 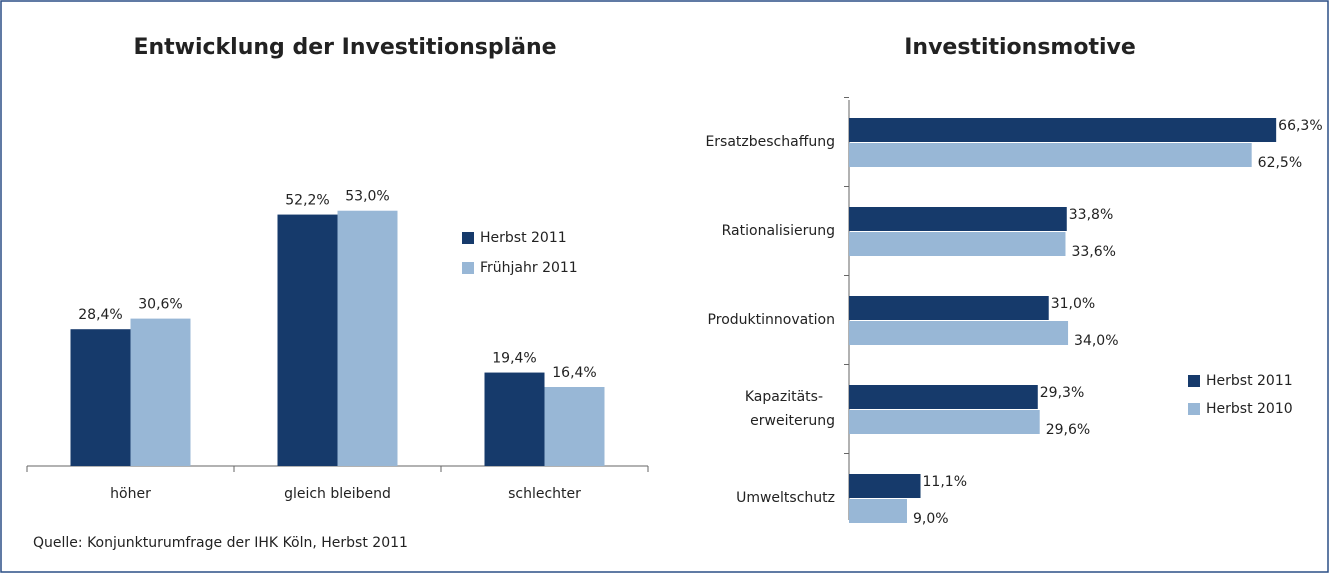 I want to click on data-label: 28,4%, so click(x=100, y=315).